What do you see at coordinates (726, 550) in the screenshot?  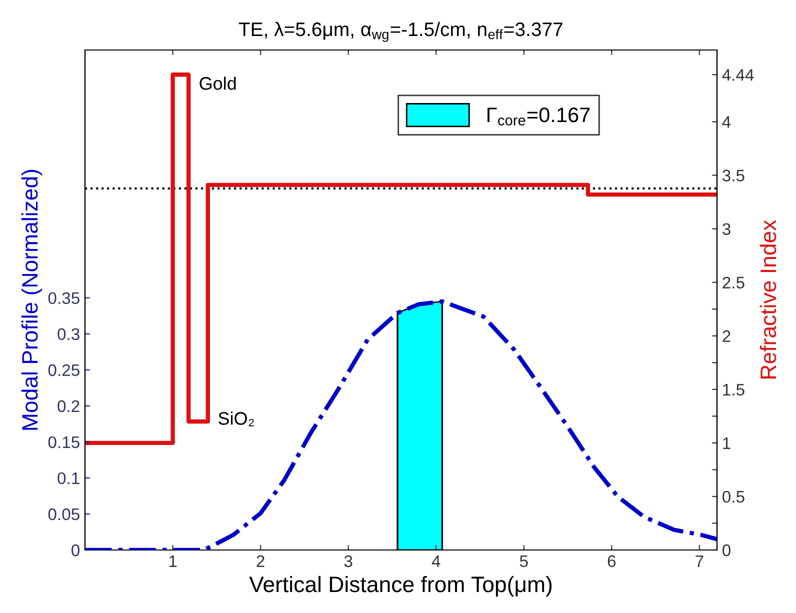 I see `y2-tick-label: 0` at bounding box center [726, 550].